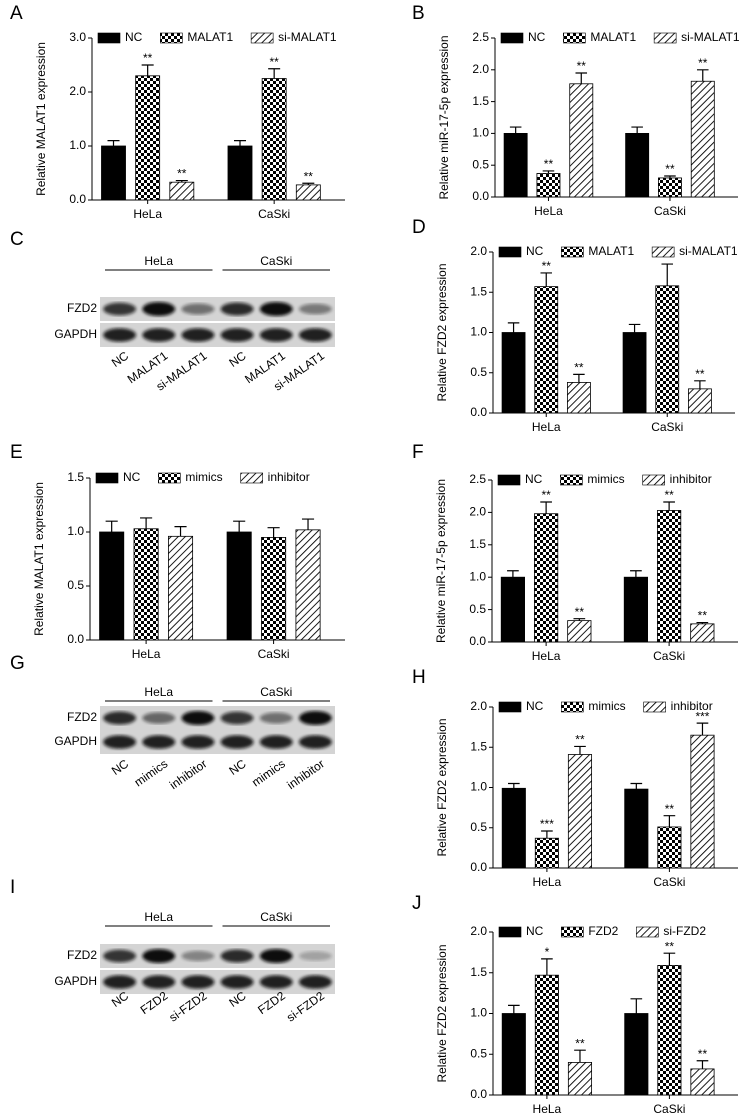 This screenshot has height=1119, width=756. What do you see at coordinates (17, 239) in the screenshot?
I see `panel-label: C` at bounding box center [17, 239].